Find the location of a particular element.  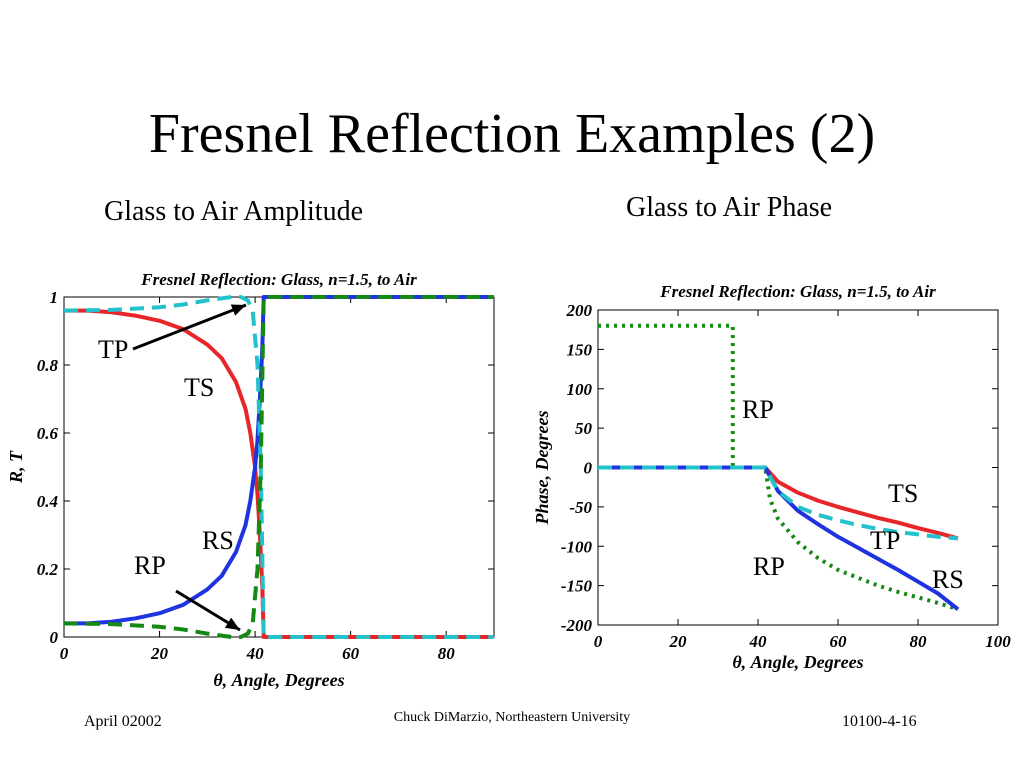

y-tick-label: 150 is located at coordinates (580, 349).